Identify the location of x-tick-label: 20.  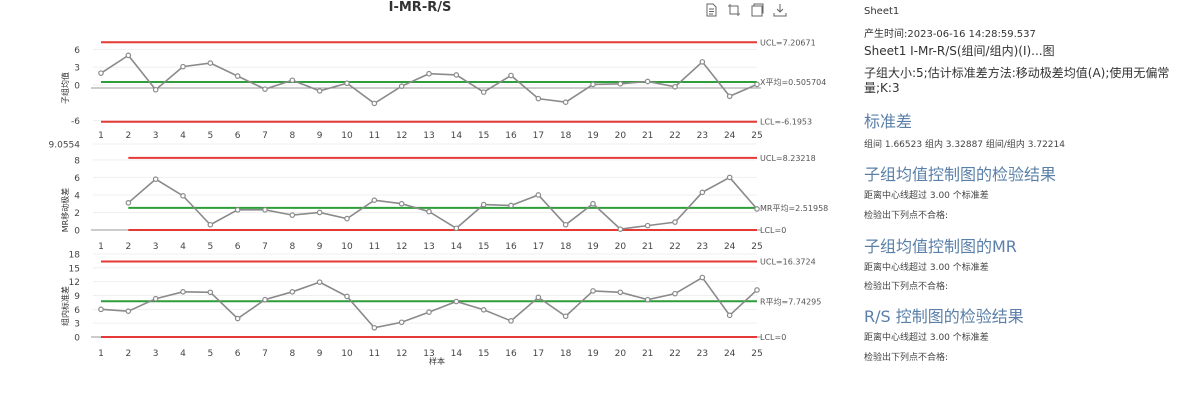
(621, 247).